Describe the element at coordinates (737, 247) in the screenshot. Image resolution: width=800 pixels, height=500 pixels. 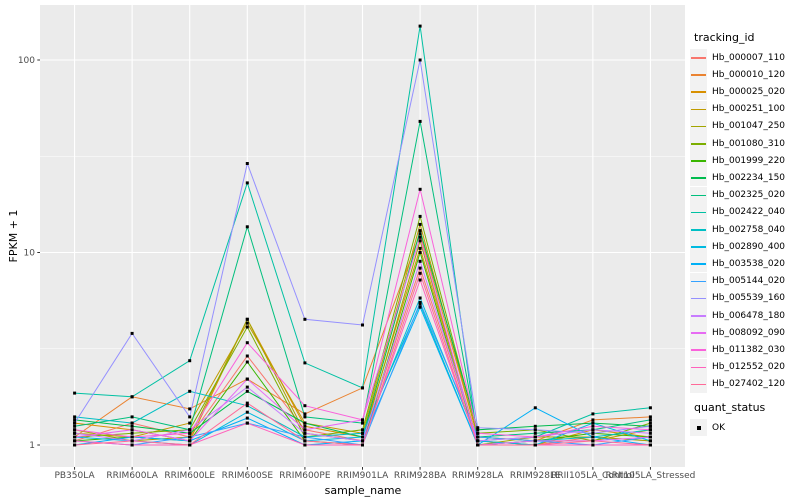
I see `legend-item-Hb_002890_400: Hb_002890_400` at that location.